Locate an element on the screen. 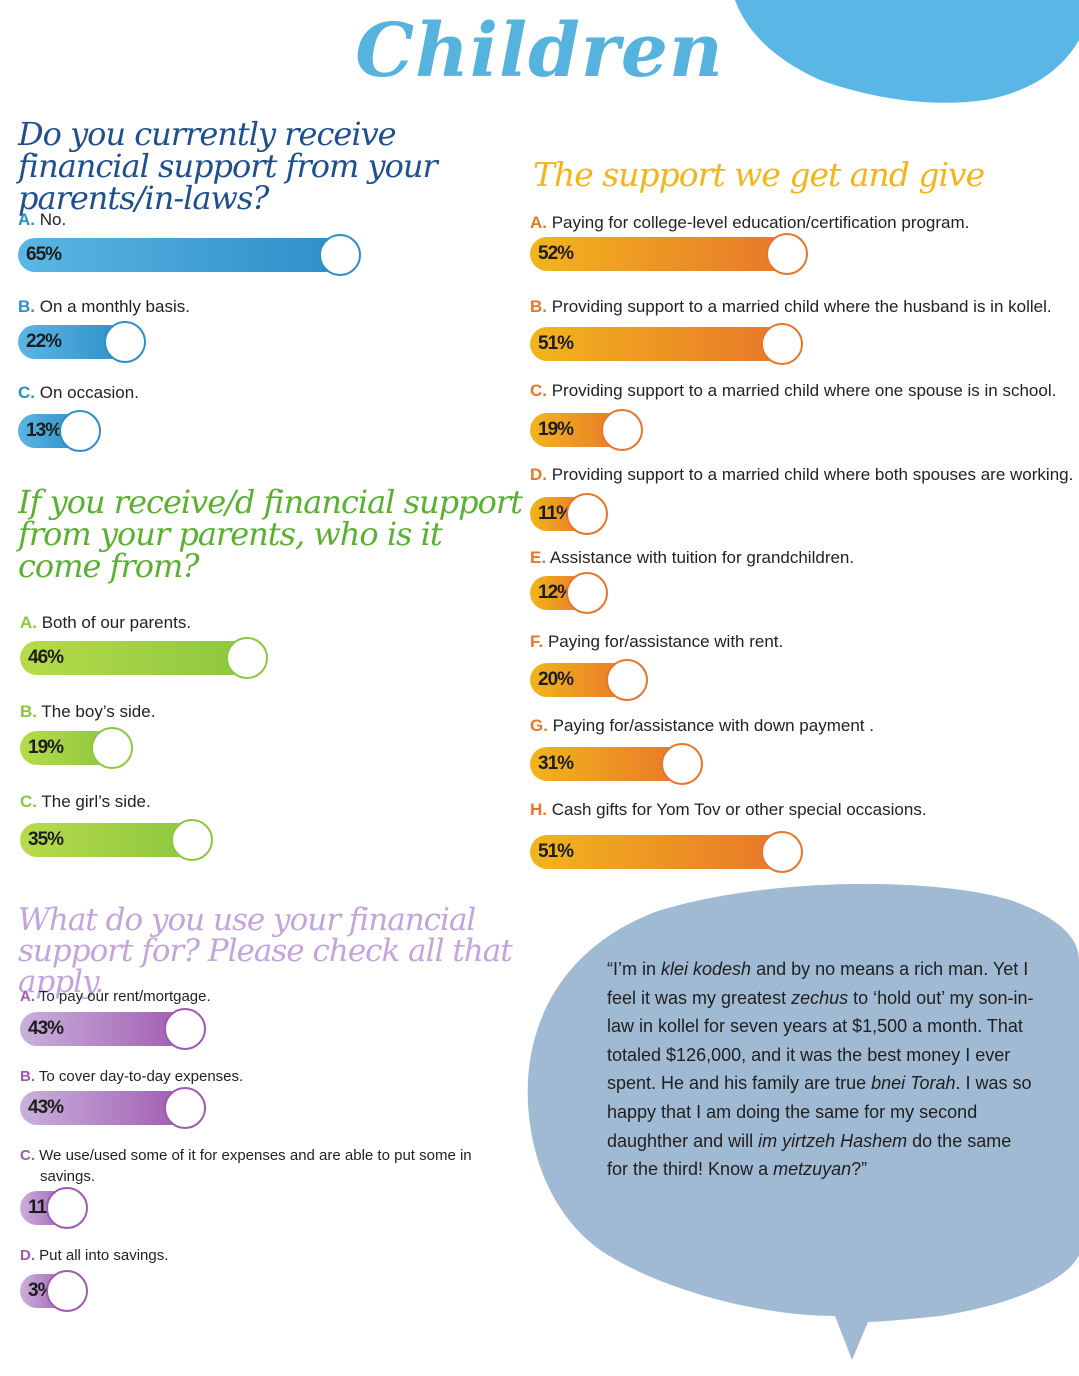  bar-value-label: 19% is located at coordinates (46, 747).